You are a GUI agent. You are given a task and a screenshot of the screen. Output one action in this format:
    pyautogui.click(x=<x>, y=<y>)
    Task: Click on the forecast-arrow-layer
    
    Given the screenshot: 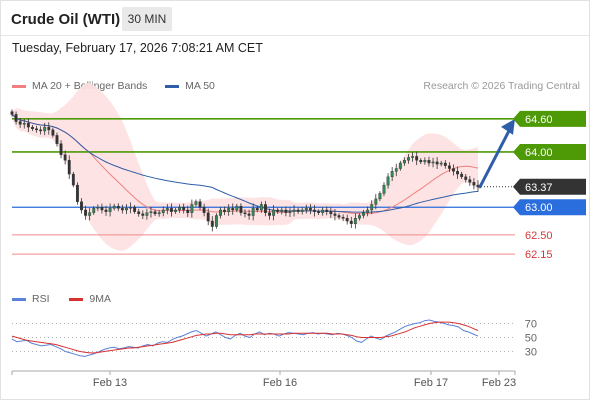 What is the action you would take?
    pyautogui.click(x=496, y=153)
    